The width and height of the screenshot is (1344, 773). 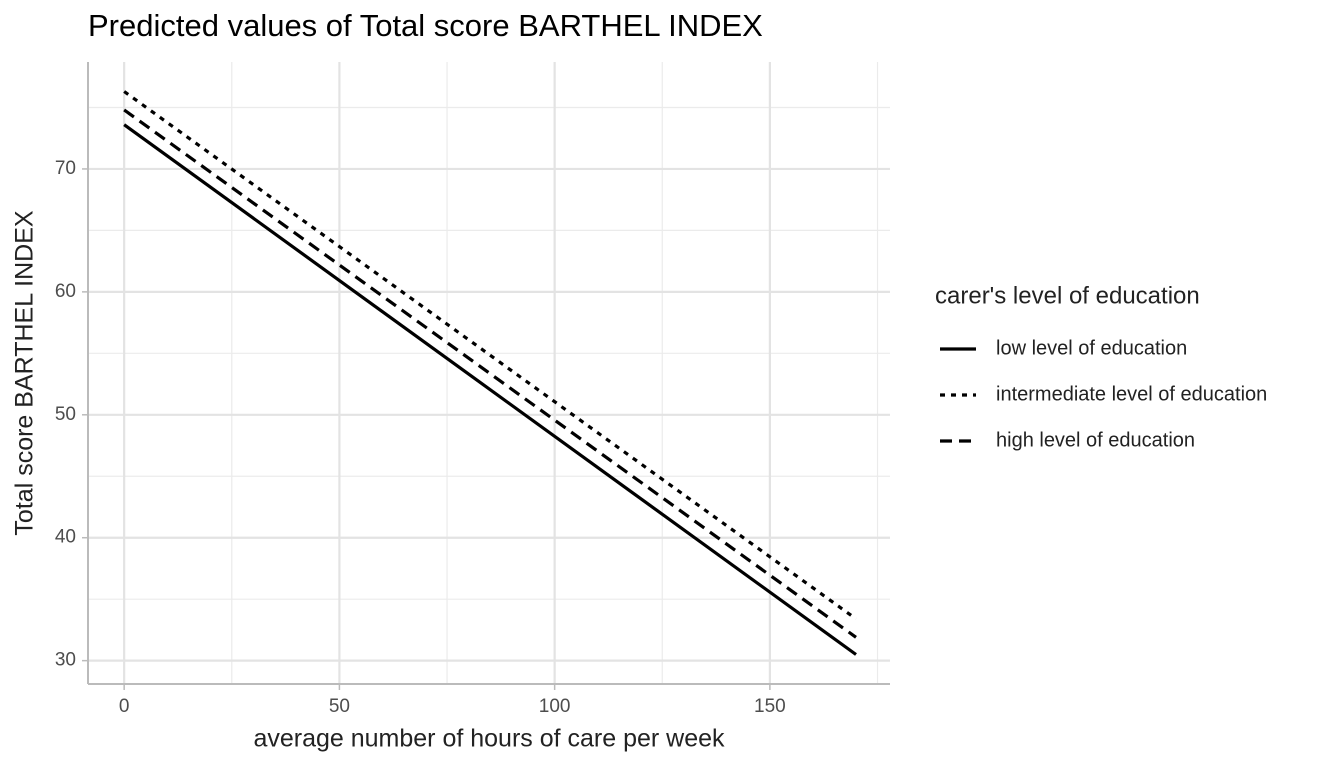 What do you see at coordinates (1131, 394) in the screenshot?
I see `legend-label: intermediate level of education` at bounding box center [1131, 394].